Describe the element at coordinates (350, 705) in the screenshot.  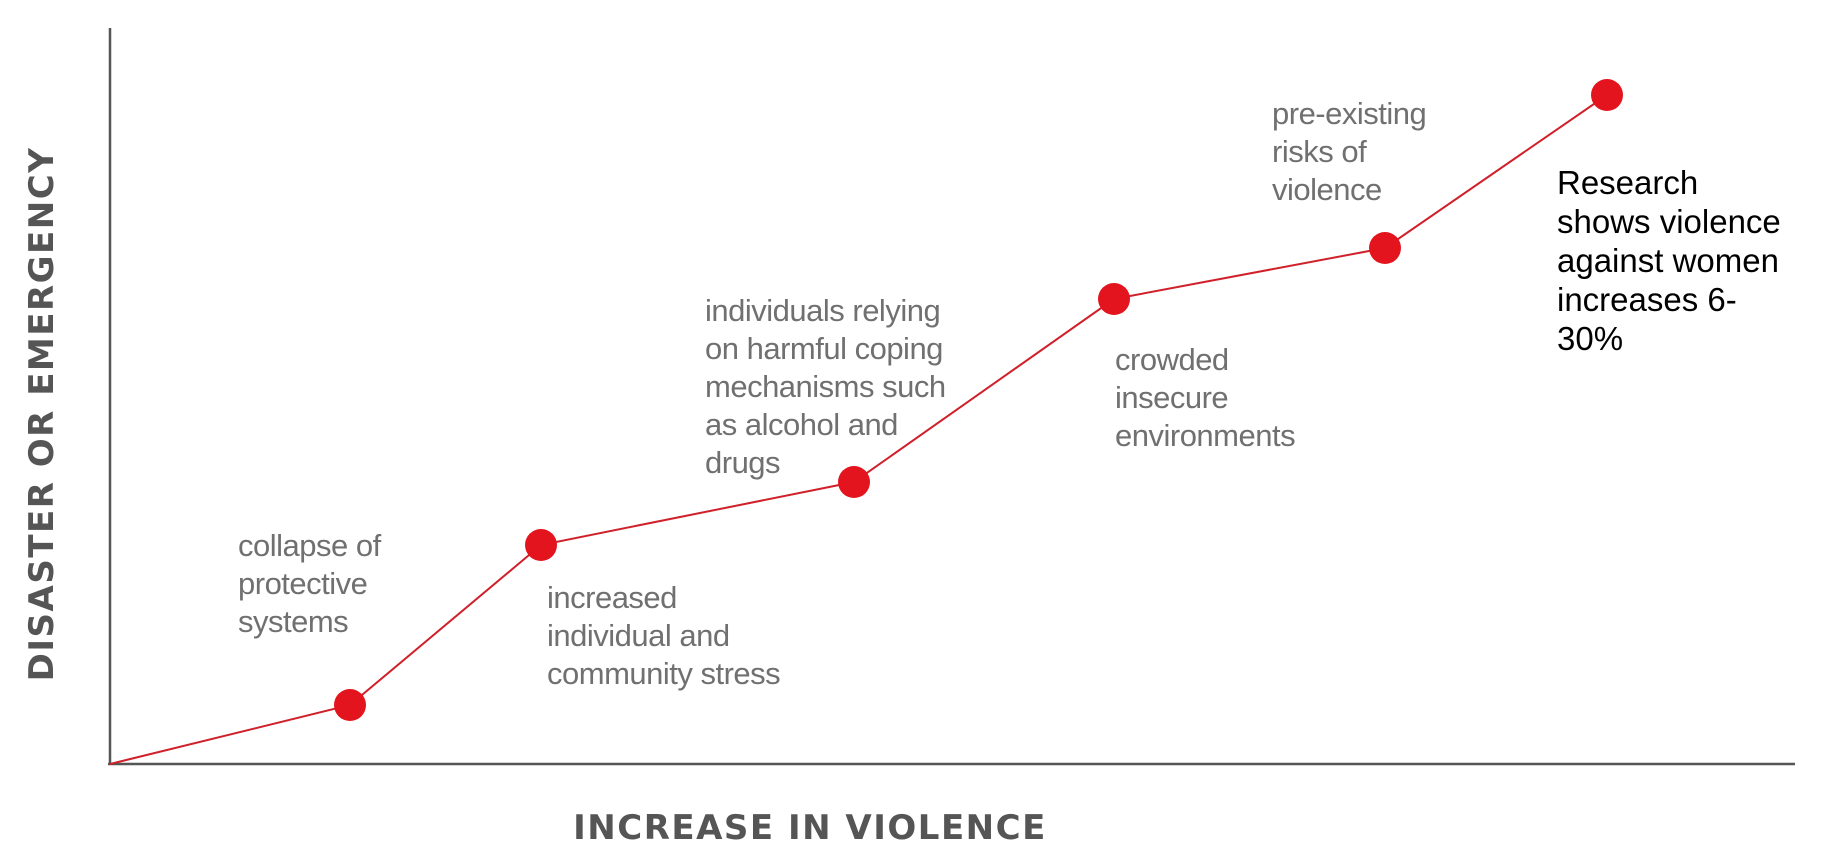
I see `milestone-dot-collapse` at that location.